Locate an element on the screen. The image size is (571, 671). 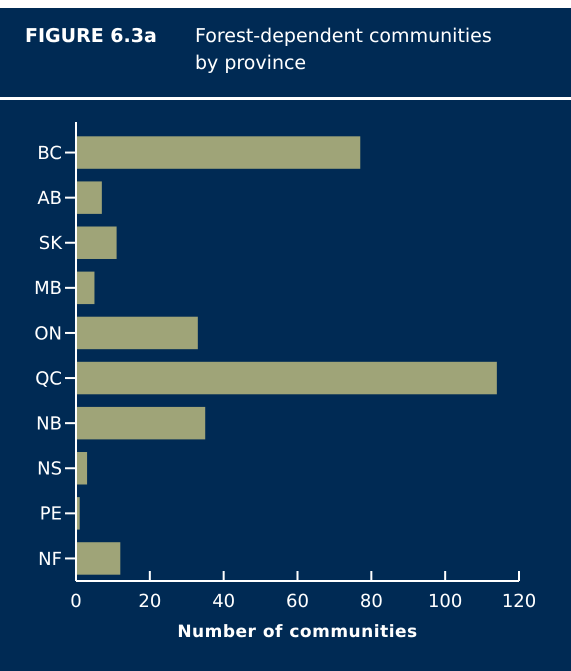
y-tick-label: QC is located at coordinates (48, 379).